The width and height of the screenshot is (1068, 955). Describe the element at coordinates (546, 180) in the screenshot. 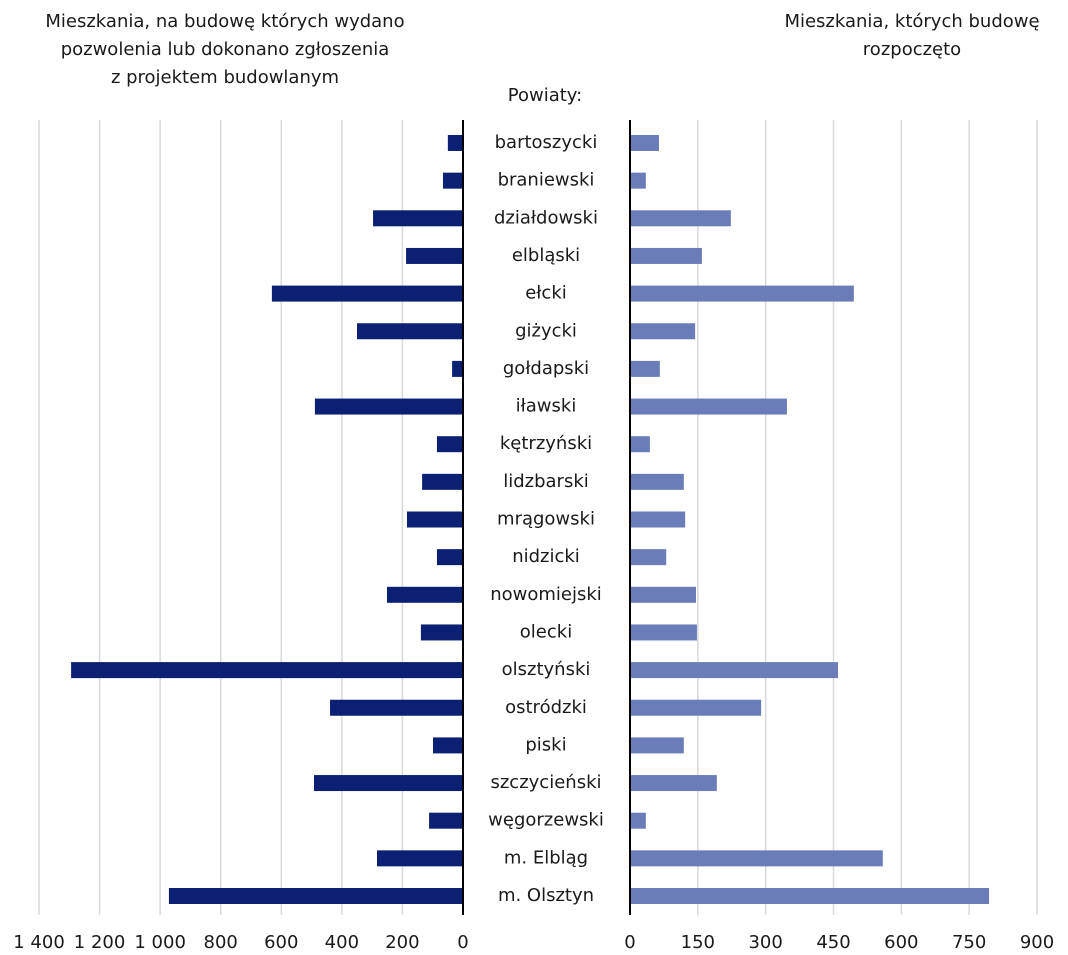

I see `category-label: braniewski` at that location.